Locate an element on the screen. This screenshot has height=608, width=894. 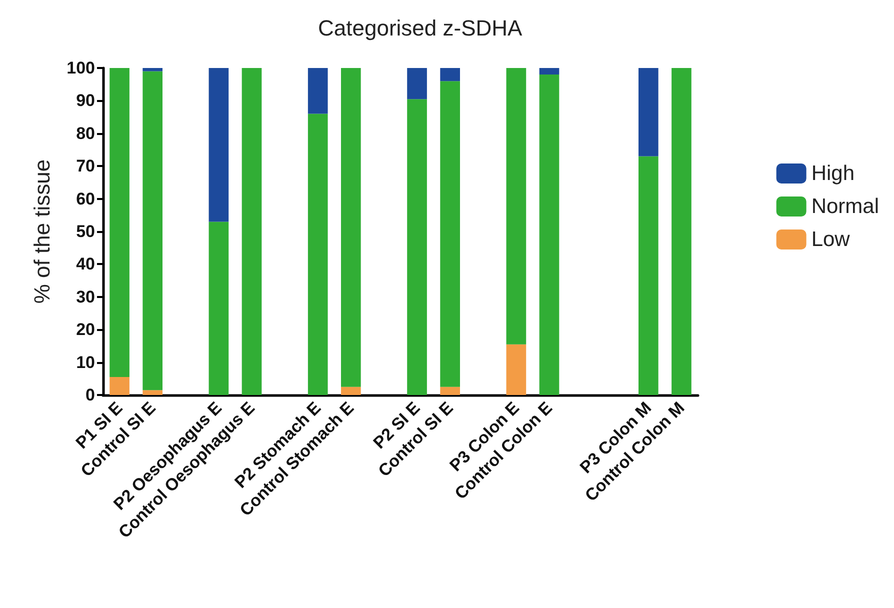
y-tick-label: 50 is located at coordinates (85, 231).